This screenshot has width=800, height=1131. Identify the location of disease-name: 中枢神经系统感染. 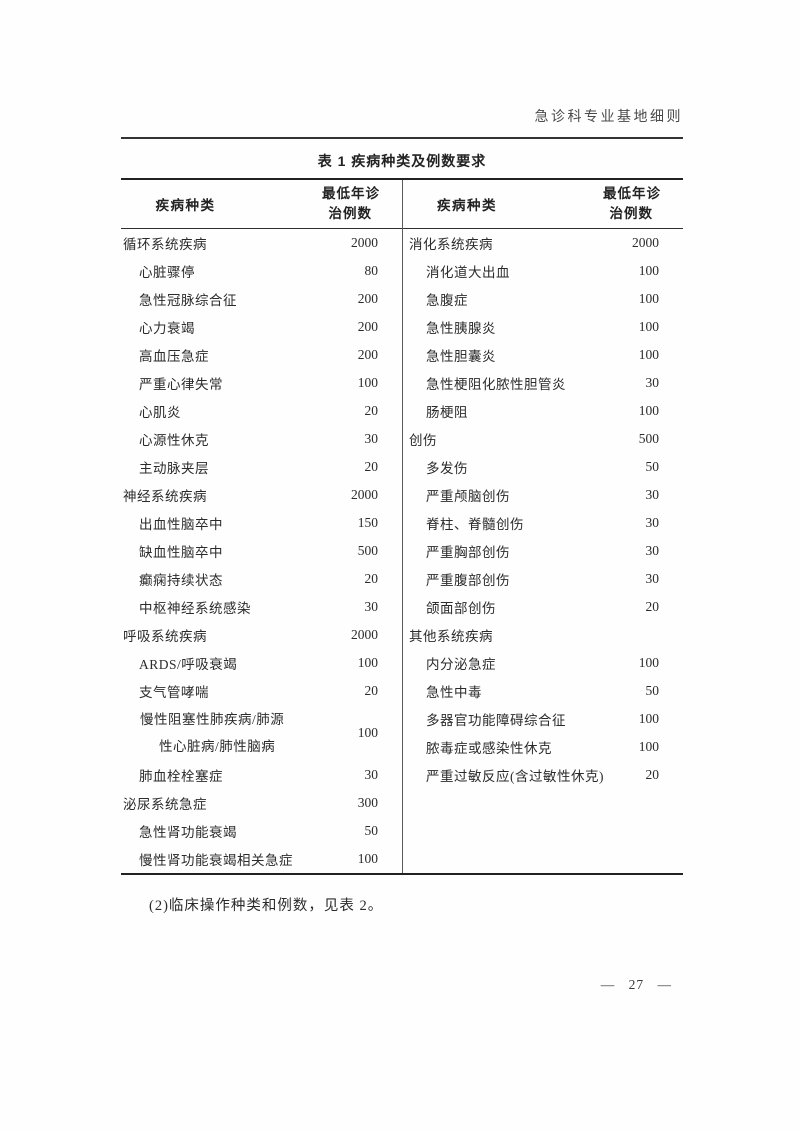
(195, 608).